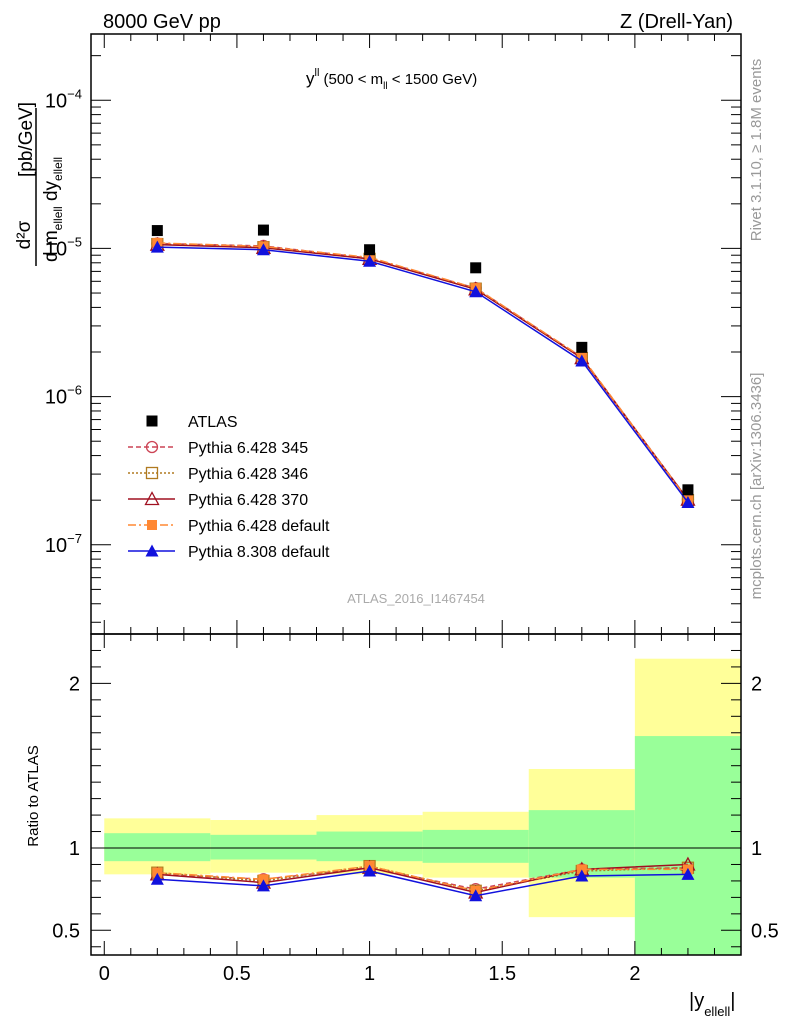 This screenshot has height=1024, width=786. I want to click on legend-label: Pythia 8.308 default, so click(259, 552).